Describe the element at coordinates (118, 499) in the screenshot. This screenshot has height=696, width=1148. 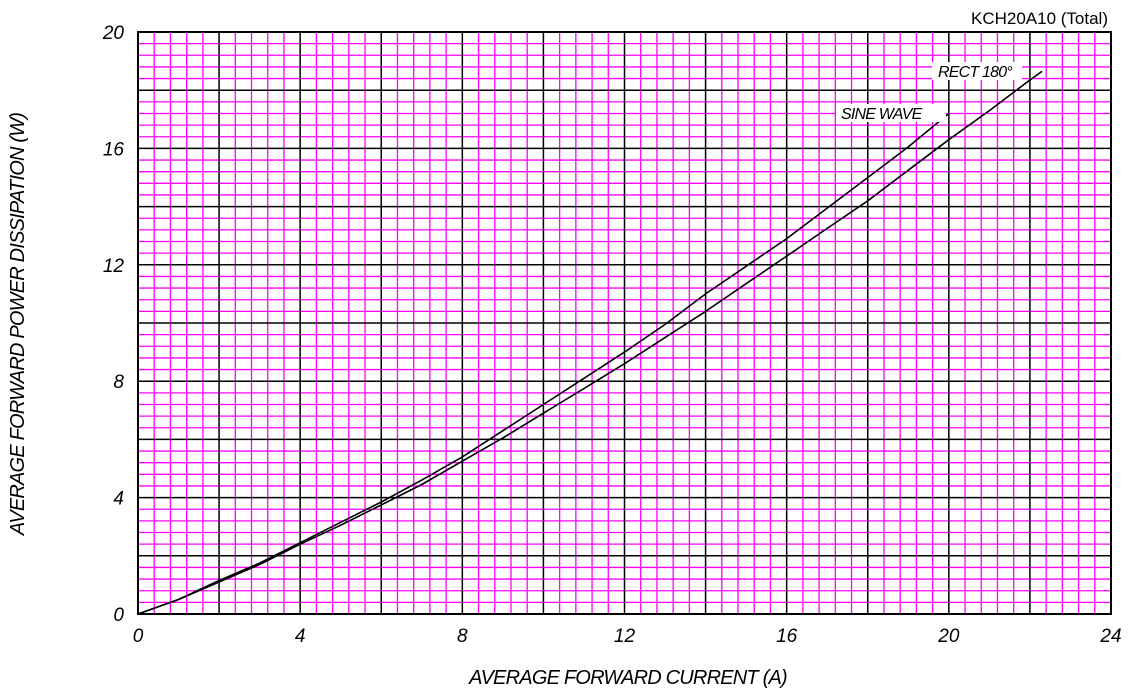
I see `y-tick-label: 4` at that location.